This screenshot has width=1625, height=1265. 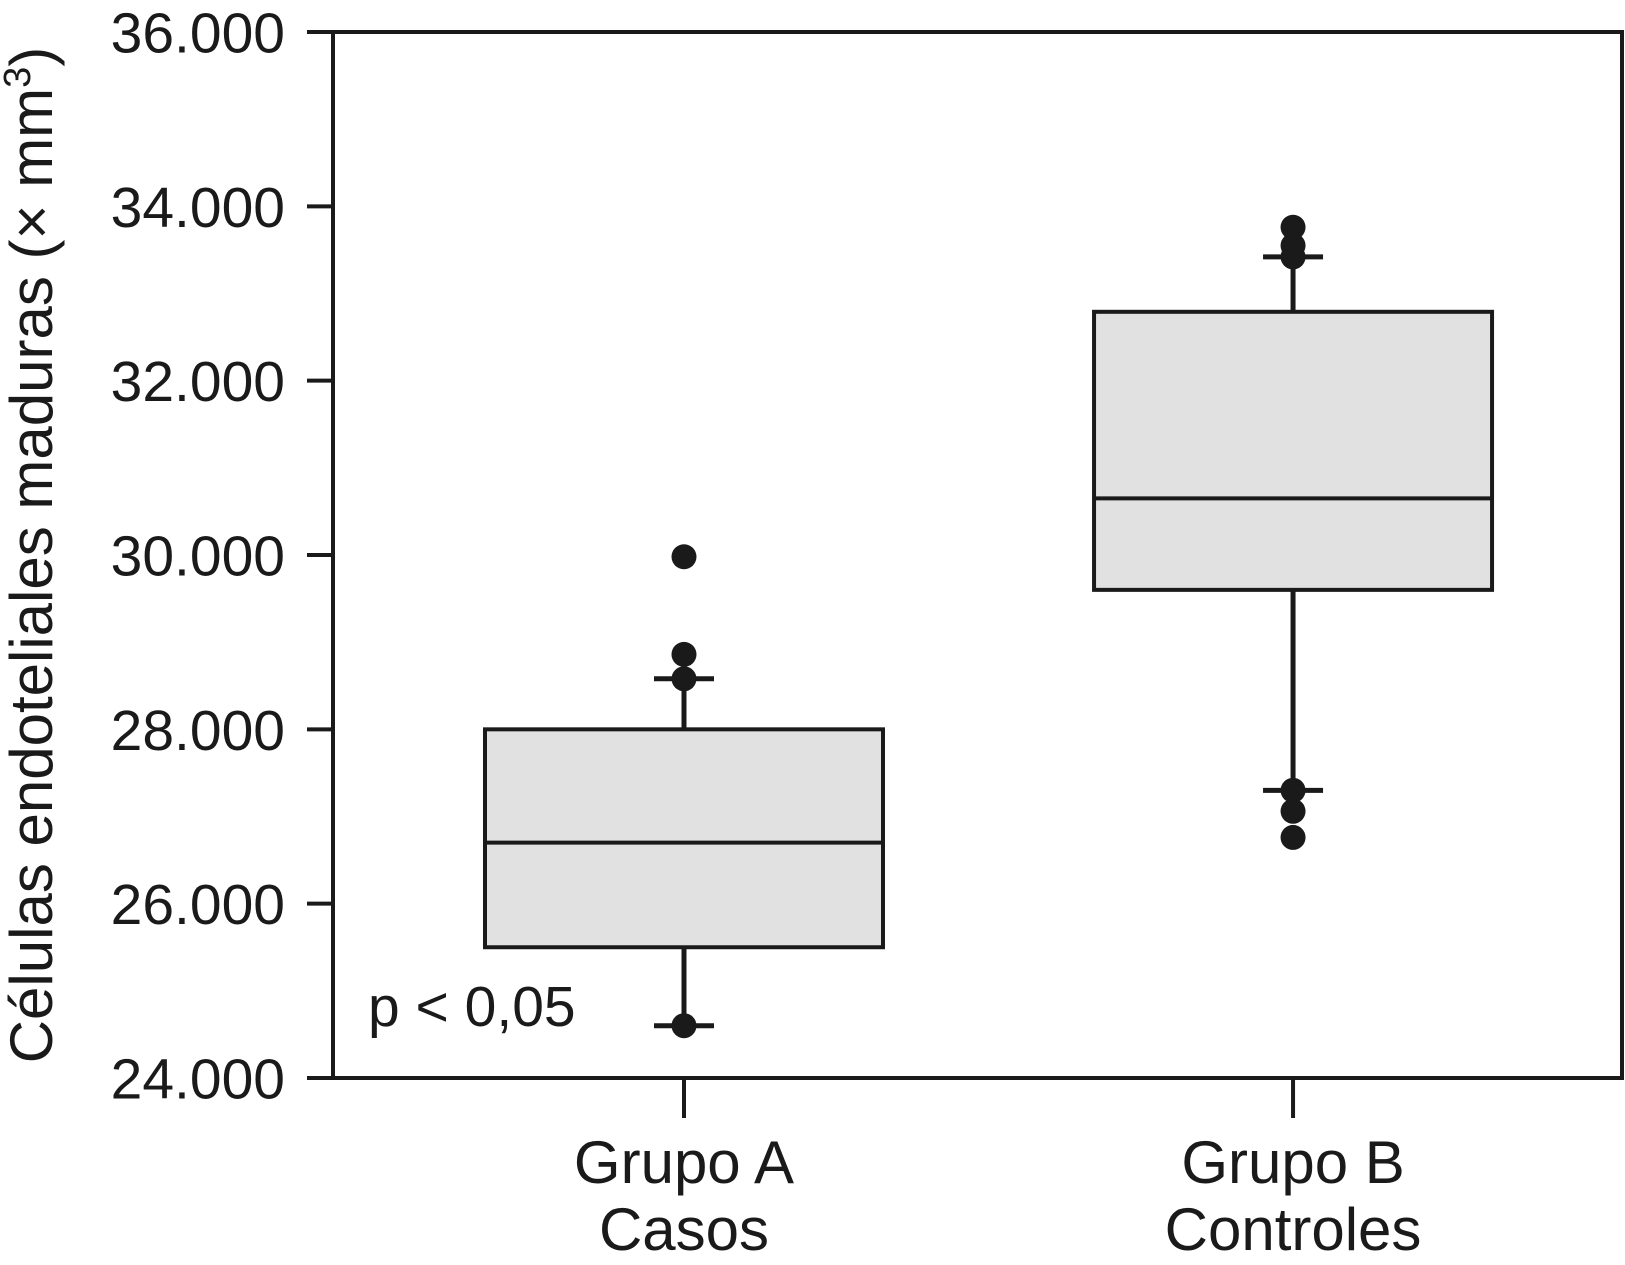 What do you see at coordinates (198, 382) in the screenshot?
I see `y-tick-label: 32.000` at bounding box center [198, 382].